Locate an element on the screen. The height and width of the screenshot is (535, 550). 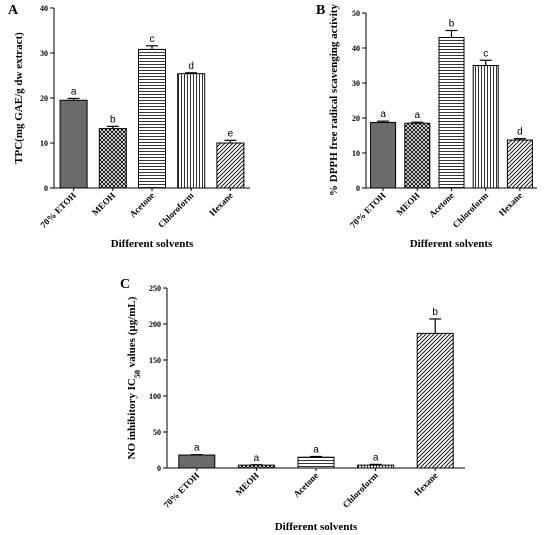
y-tick-label: 150 is located at coordinates (155, 360).